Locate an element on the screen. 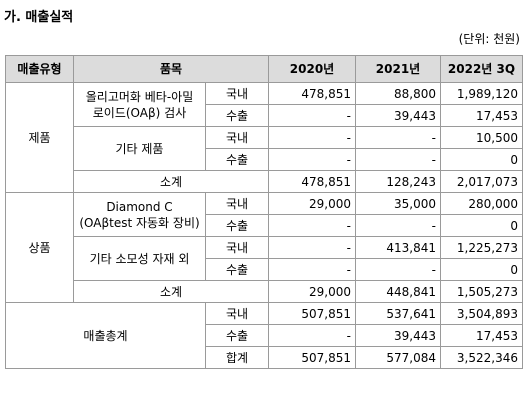  cell-line: 기타 소모성 자재 외 is located at coordinates (139, 258).